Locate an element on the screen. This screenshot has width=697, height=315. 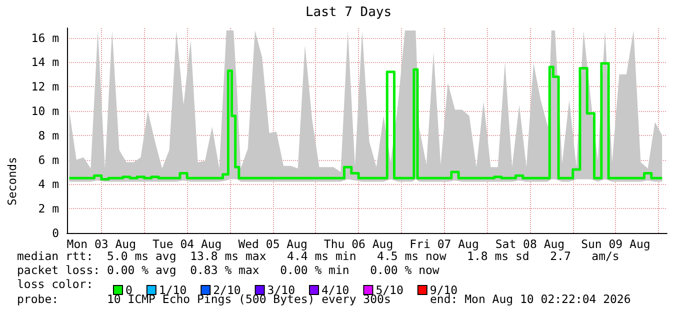
x-tick-label: Thu 06 Aug is located at coordinates (359, 244).